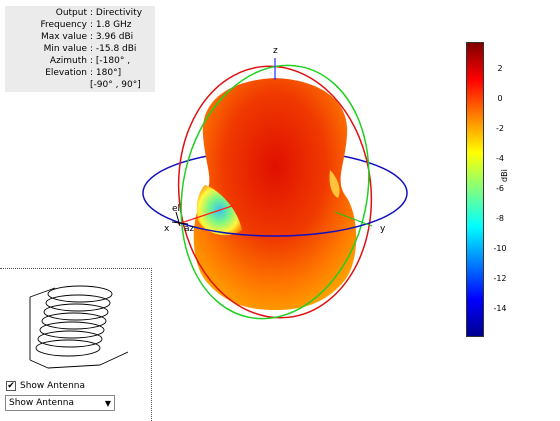  What do you see at coordinates (180, 223) in the screenshot?
I see `az-marker-line` at bounding box center [180, 223].